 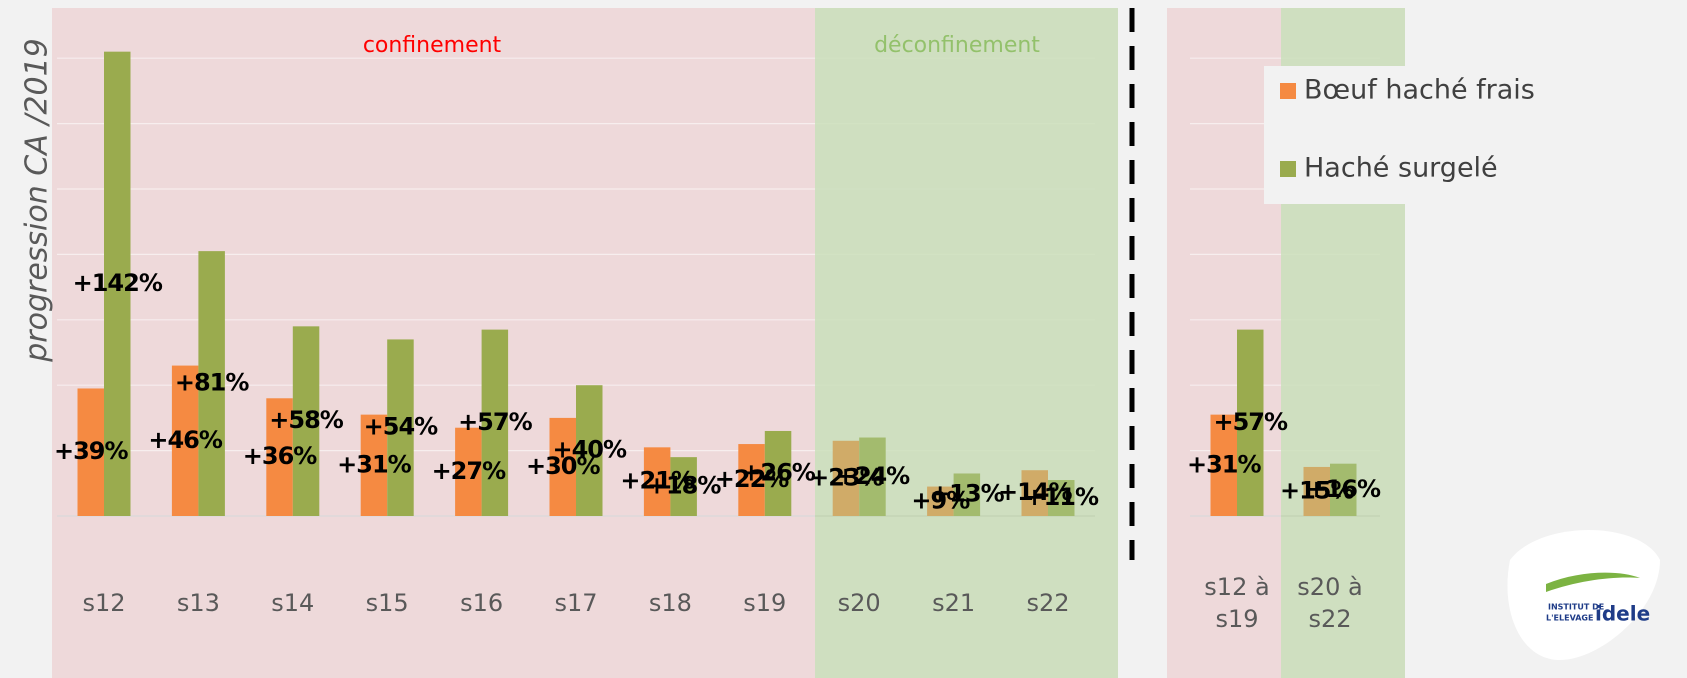 What do you see at coordinates (954, 603) in the screenshot?
I see `x-tick-label: s21` at bounding box center [954, 603].